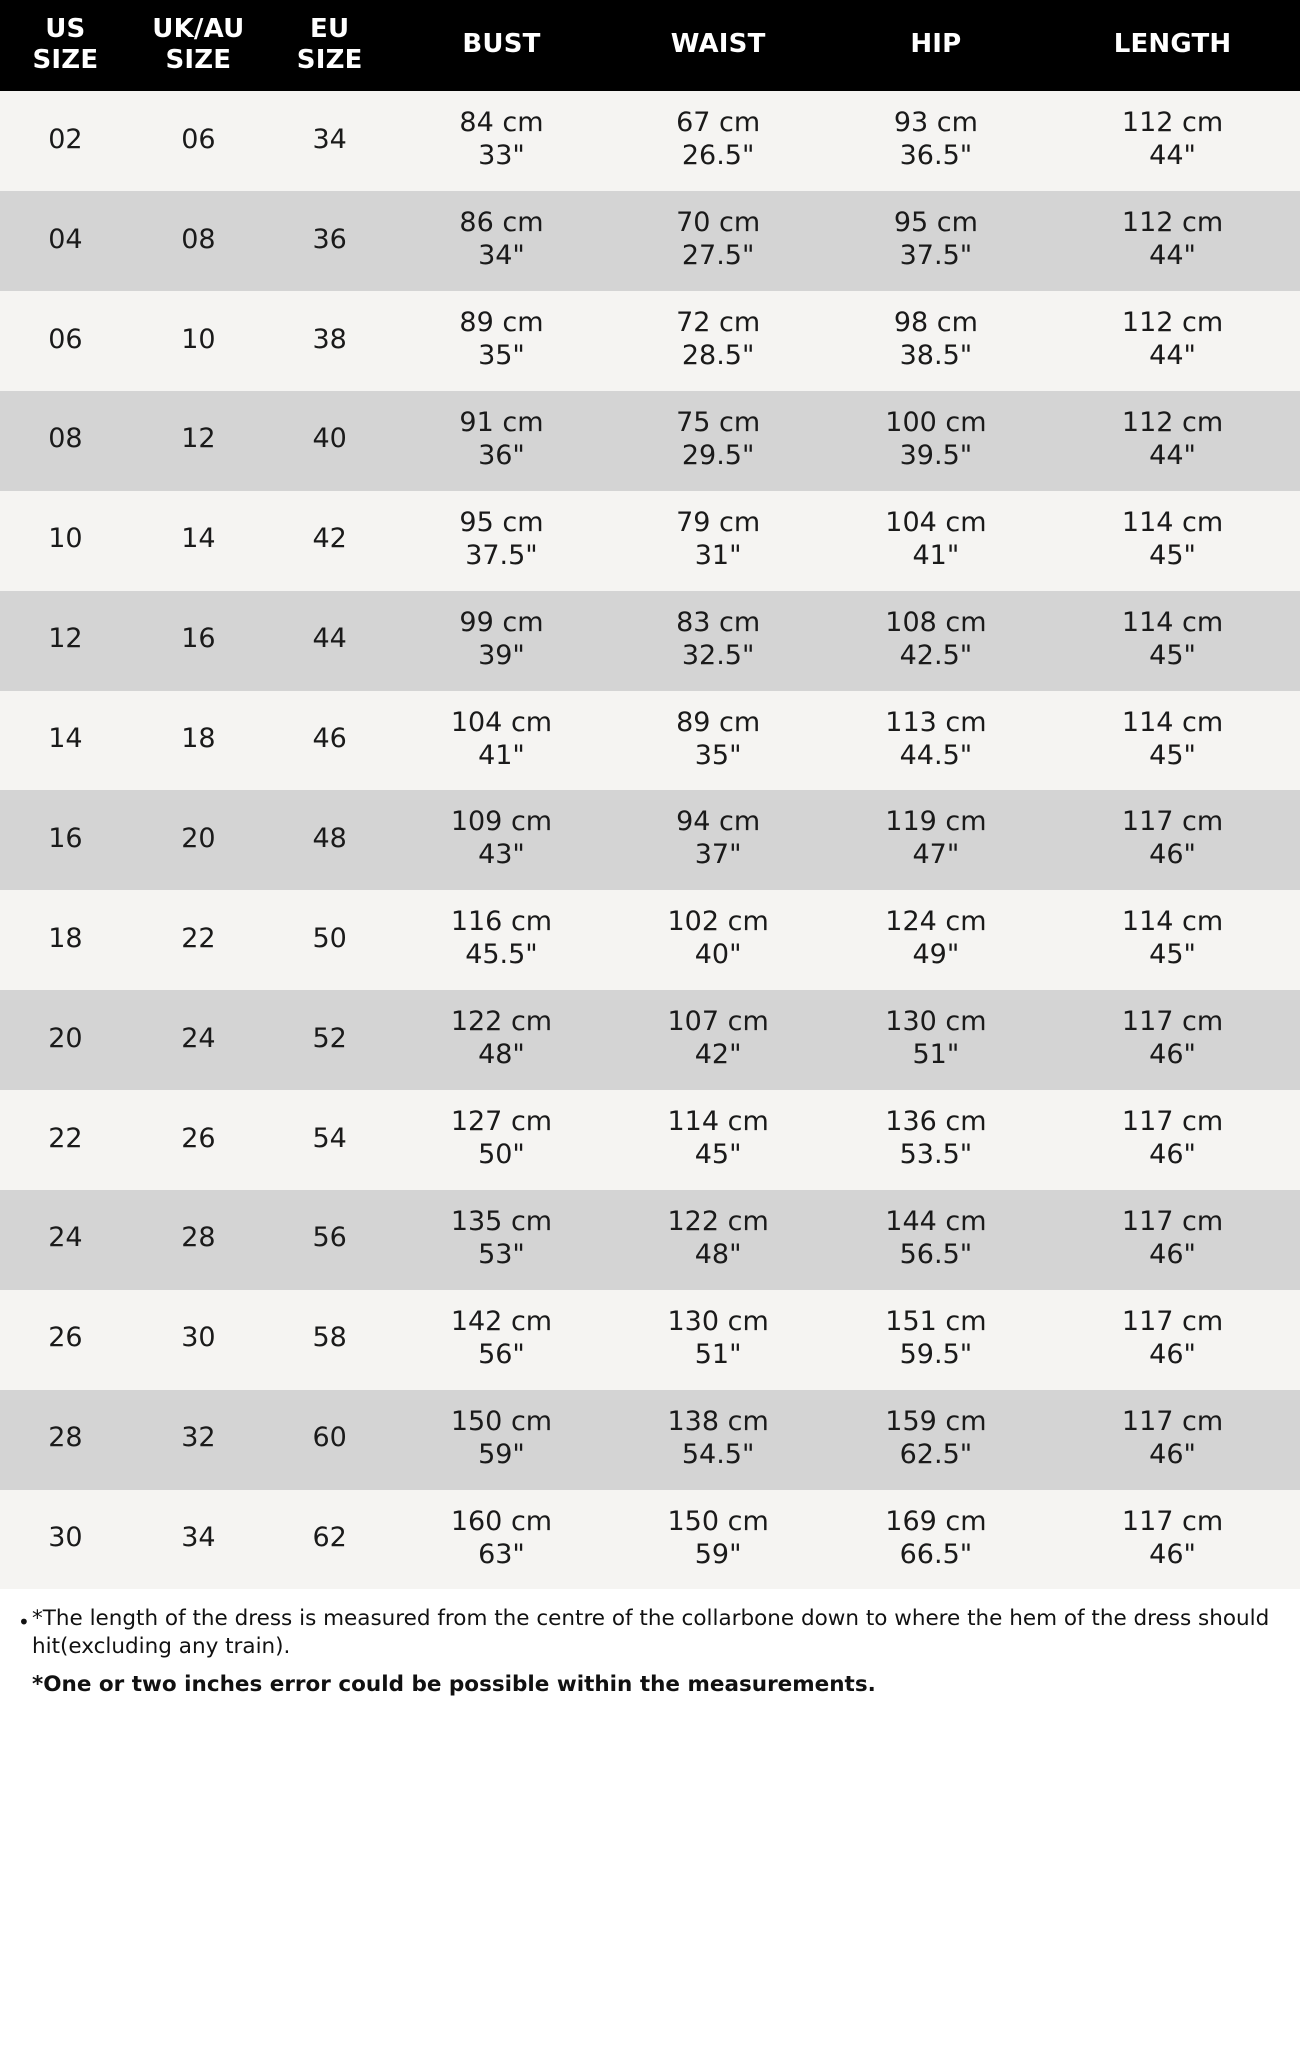 This screenshot has width=1300, height=2061. Describe the element at coordinates (329, 1140) in the screenshot. I see `cell-eu-size: 54` at that location.